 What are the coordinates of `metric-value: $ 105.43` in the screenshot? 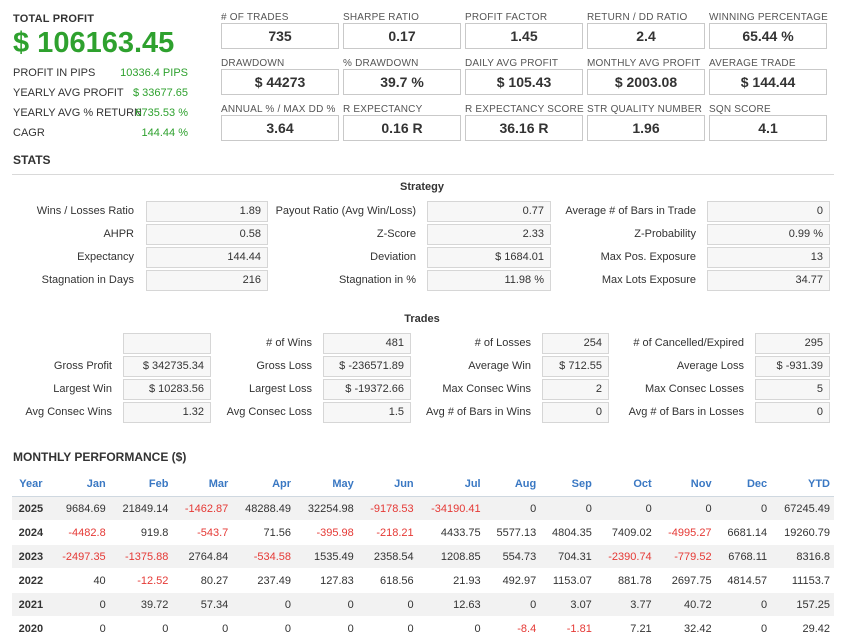 It's located at (524, 82).